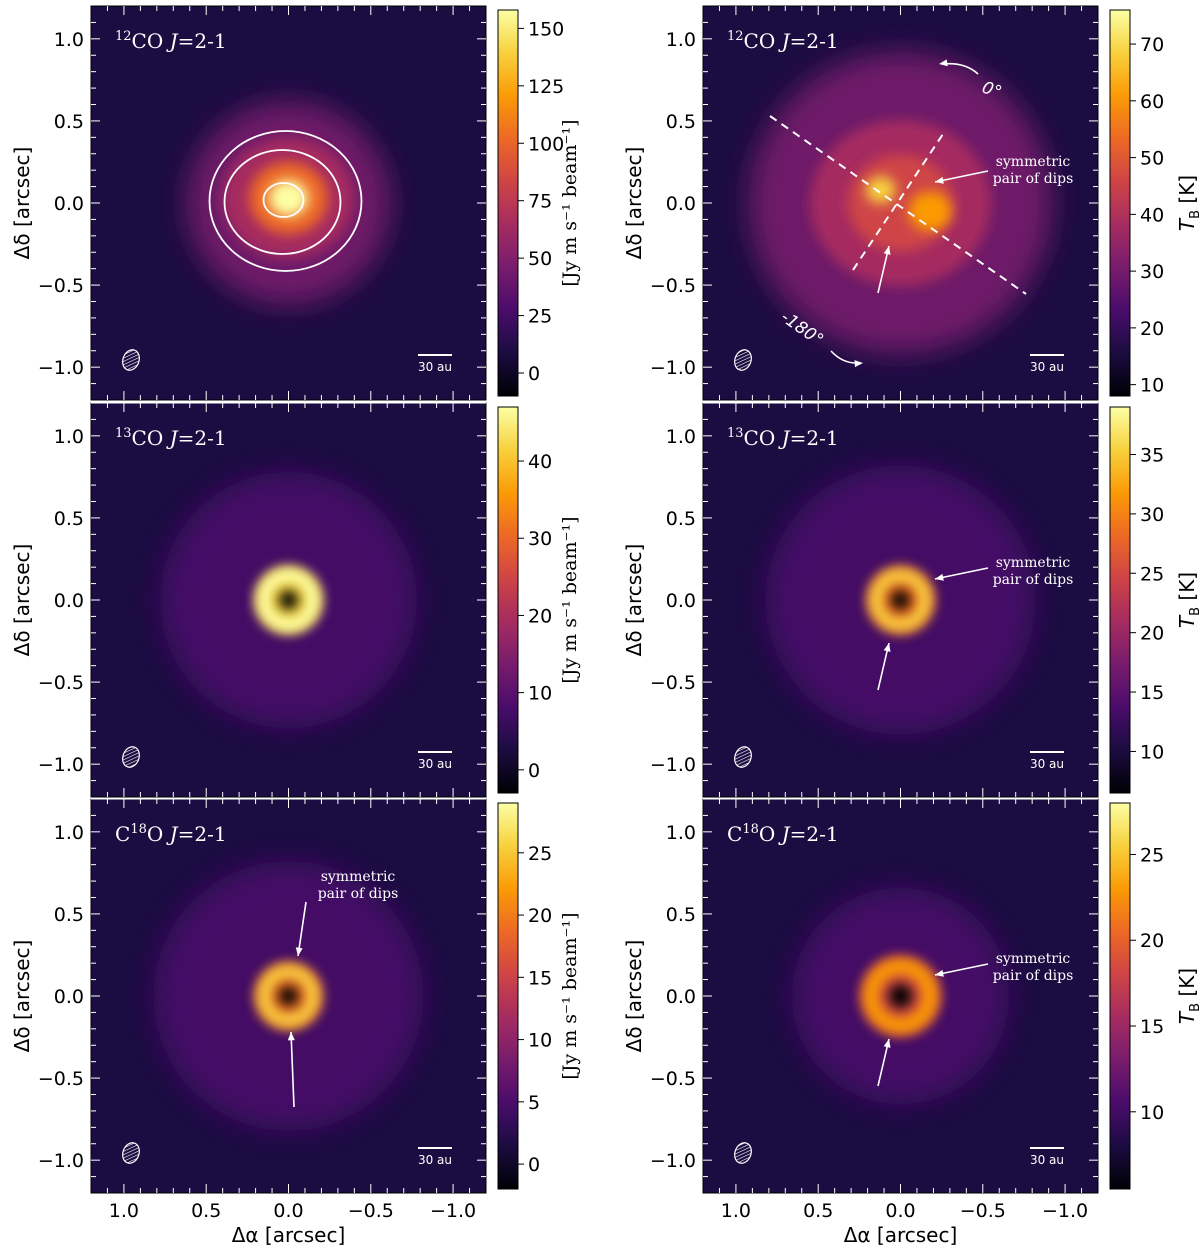 The width and height of the screenshot is (1200, 1249). What do you see at coordinates (282, 202) in the screenshot?
I see `contour-middle` at bounding box center [282, 202].